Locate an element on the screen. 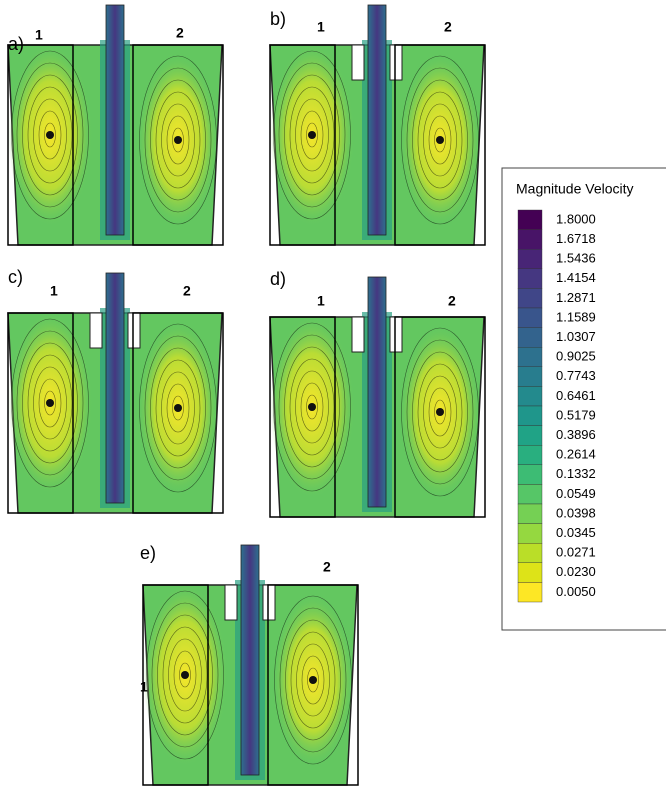 The image size is (666, 794). legend-label: 0.5179 is located at coordinates (576, 414).